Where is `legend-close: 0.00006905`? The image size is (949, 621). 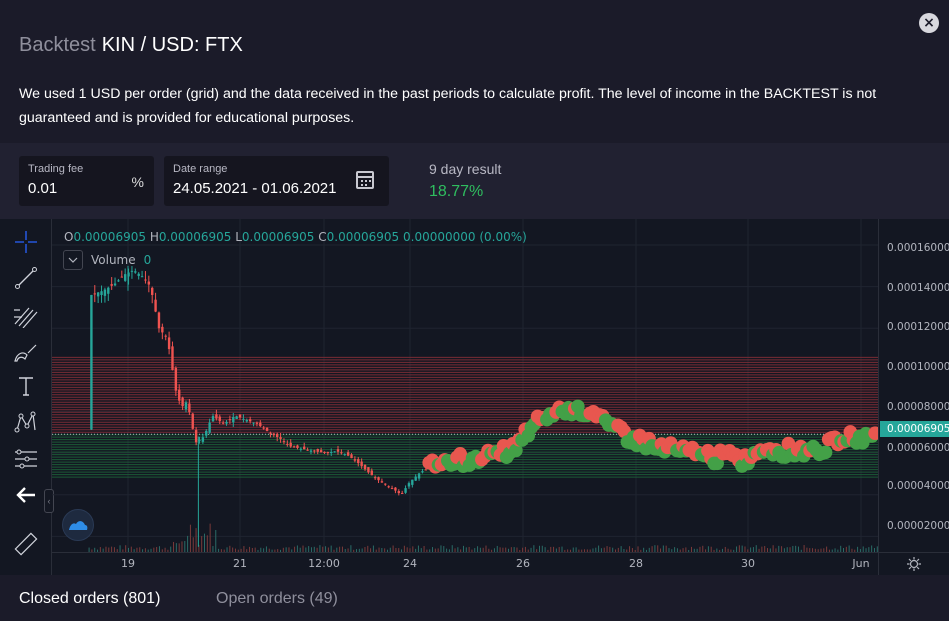 legend-close: 0.00006905 is located at coordinates (363, 237).